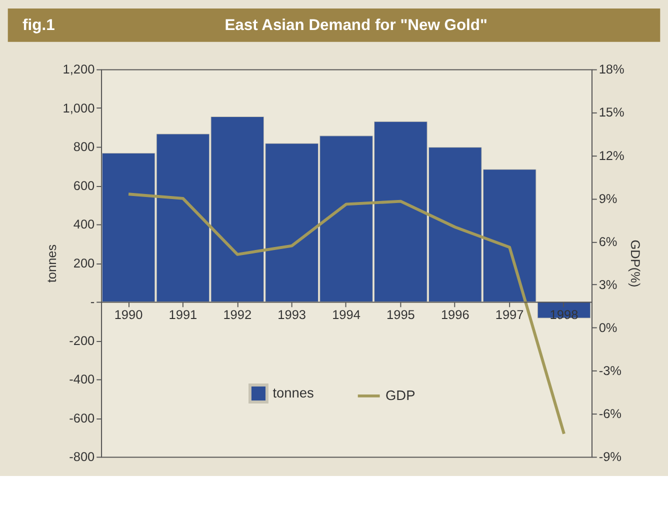 The image size is (668, 509). Describe the element at coordinates (356, 25) in the screenshot. I see `chart-title: East Asian Demand for "New Gold"` at that location.